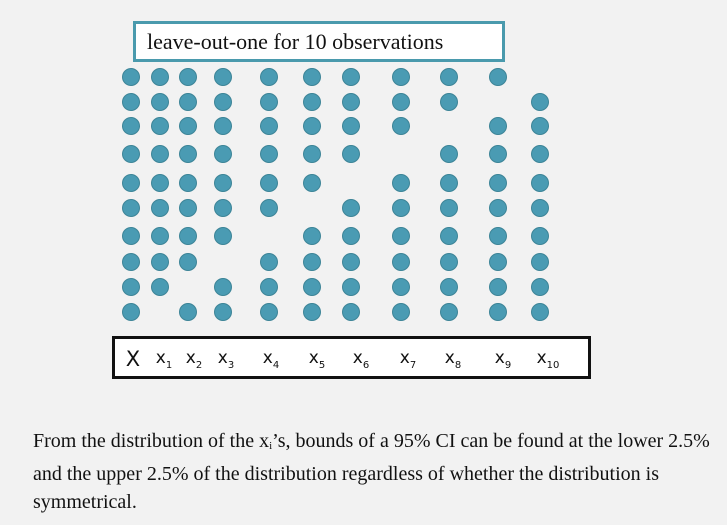  Describe the element at coordinates (351, 208) in the screenshot. I see `dot-x6-row6` at that location.